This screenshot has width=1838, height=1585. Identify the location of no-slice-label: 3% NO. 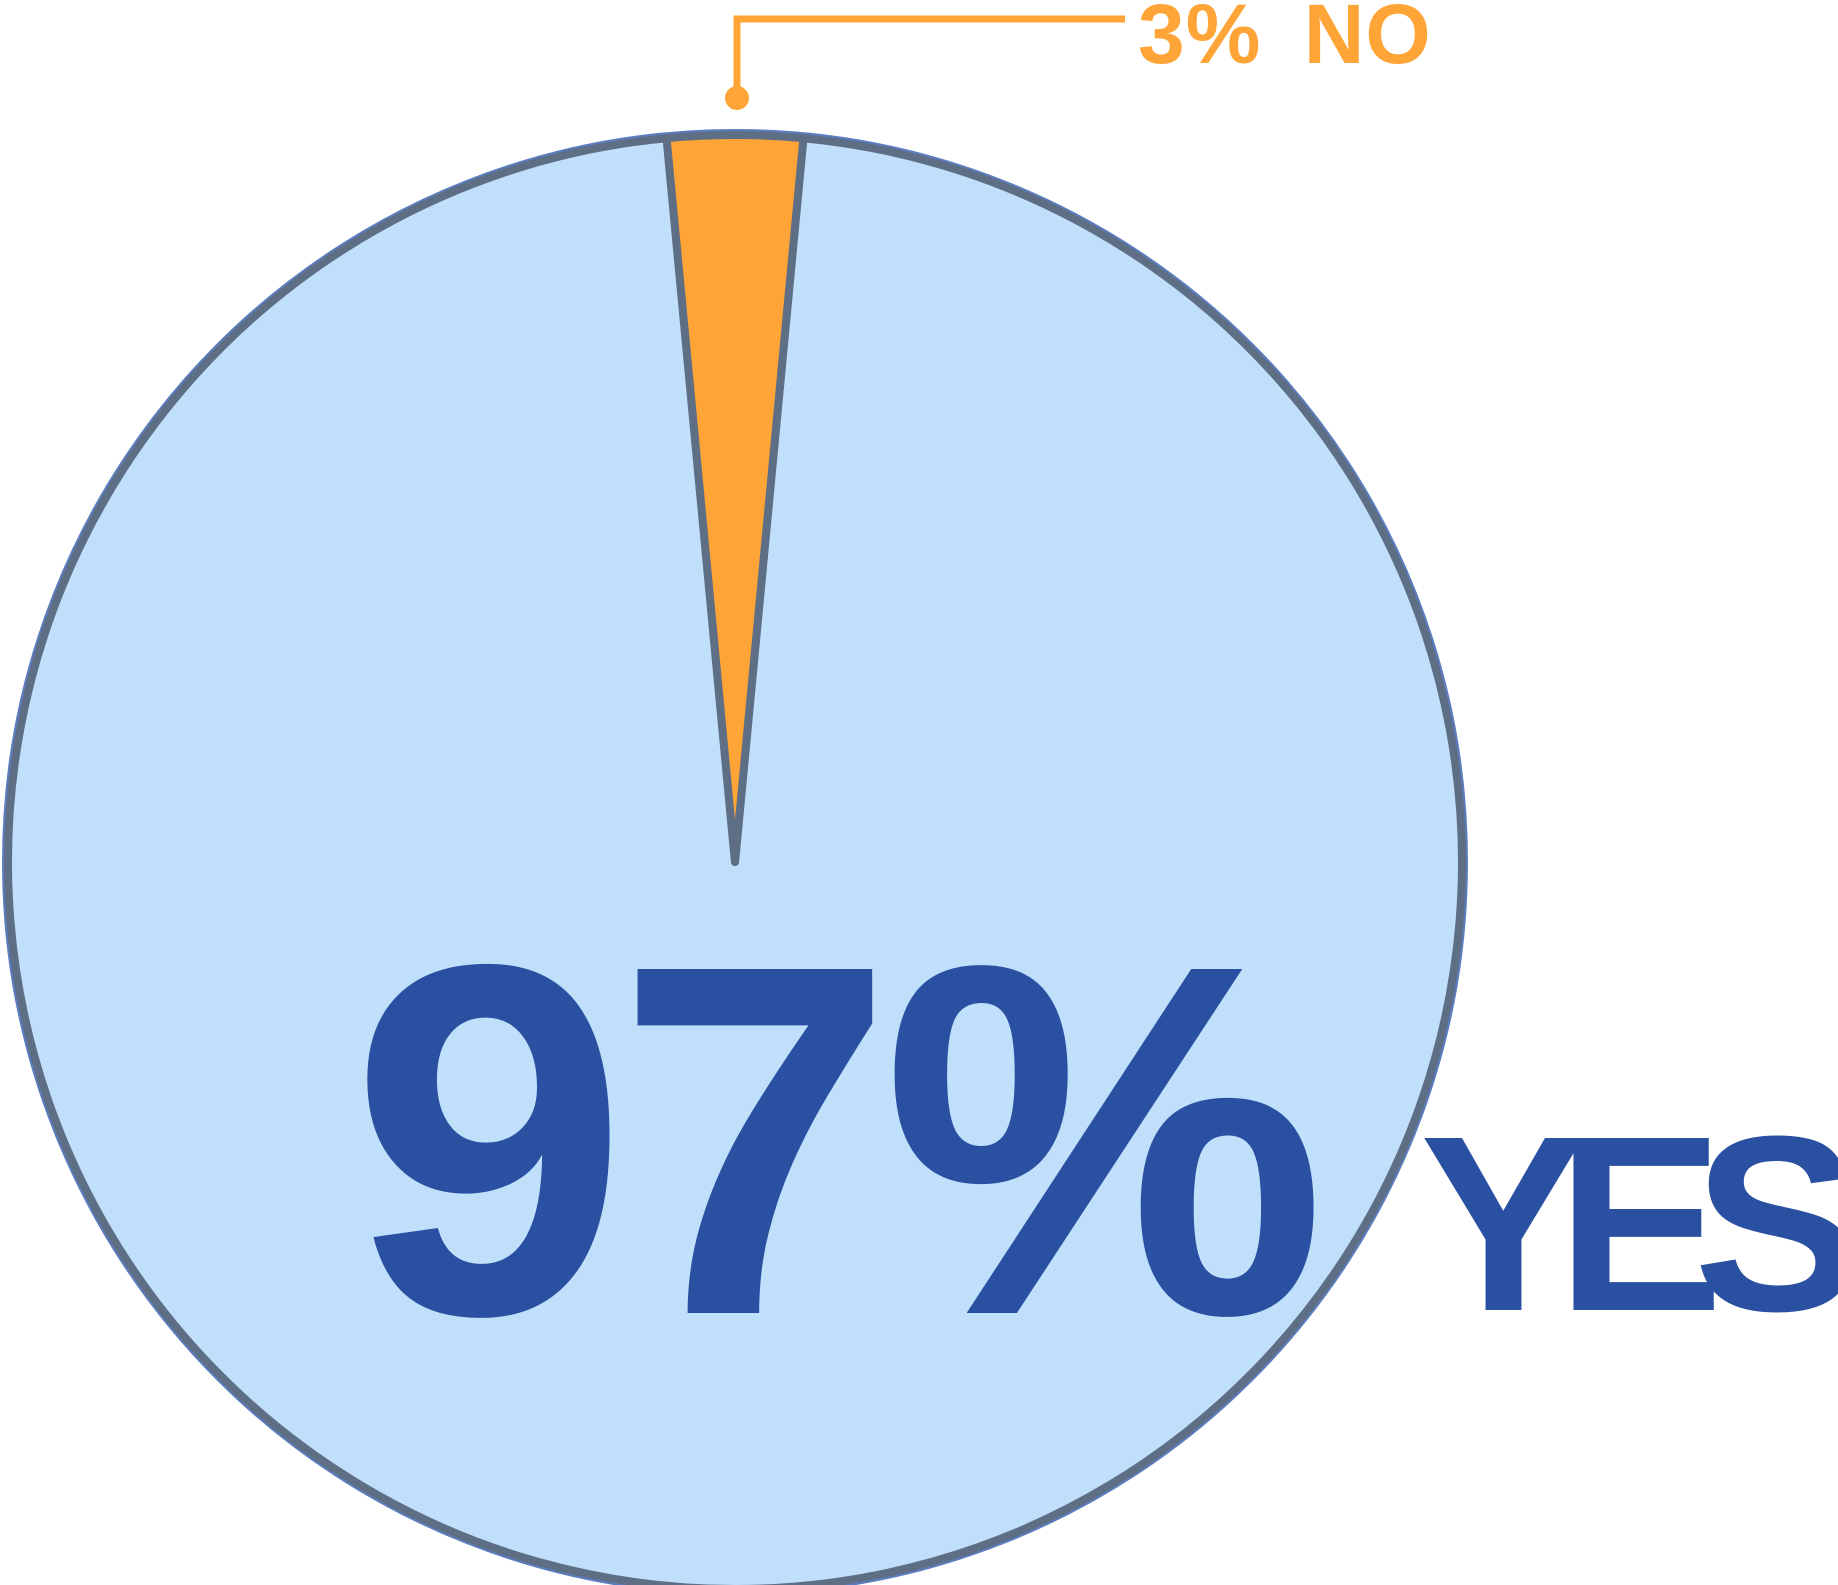
(1285, 40).